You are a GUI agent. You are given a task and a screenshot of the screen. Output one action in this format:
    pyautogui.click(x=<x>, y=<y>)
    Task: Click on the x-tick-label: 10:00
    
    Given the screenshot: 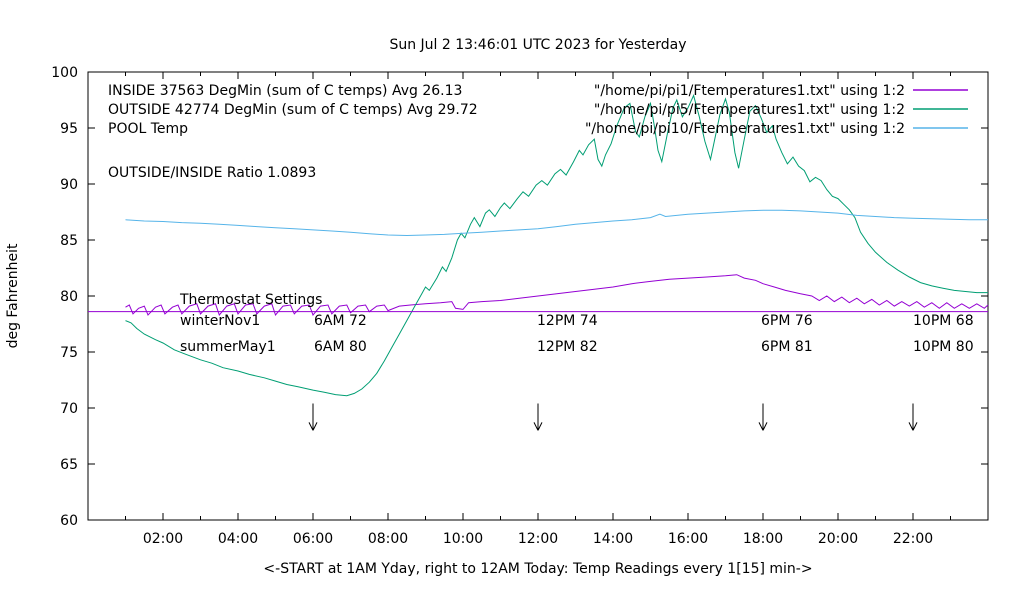 What is the action you would take?
    pyautogui.click(x=463, y=539)
    